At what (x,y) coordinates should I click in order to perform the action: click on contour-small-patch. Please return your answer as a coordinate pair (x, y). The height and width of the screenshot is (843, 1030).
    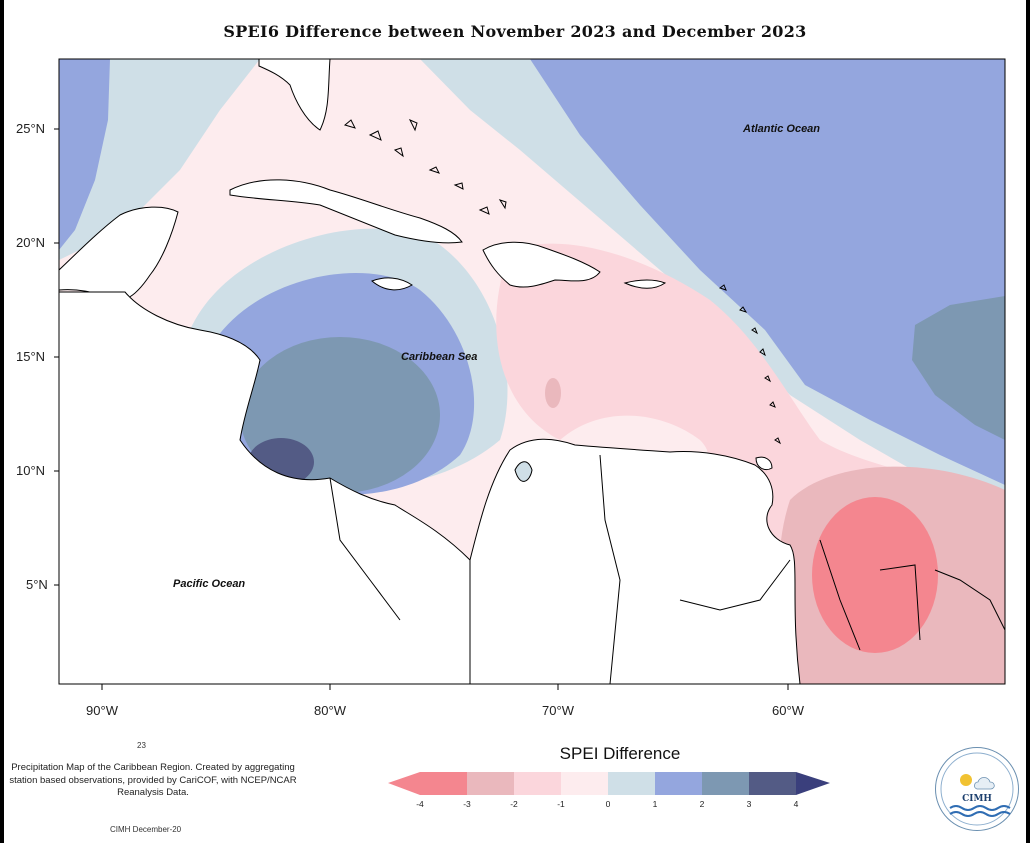
    Looking at the image, I should click on (553, 393).